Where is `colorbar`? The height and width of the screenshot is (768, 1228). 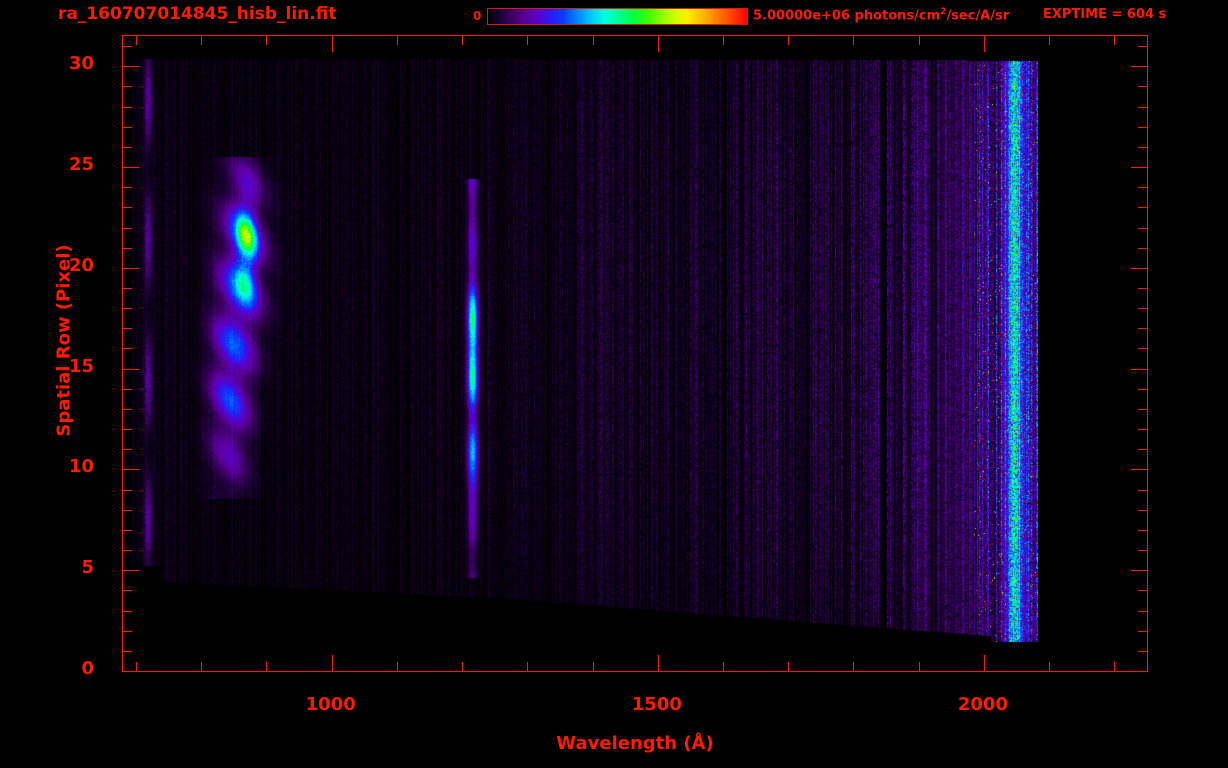
colorbar is located at coordinates (617, 16).